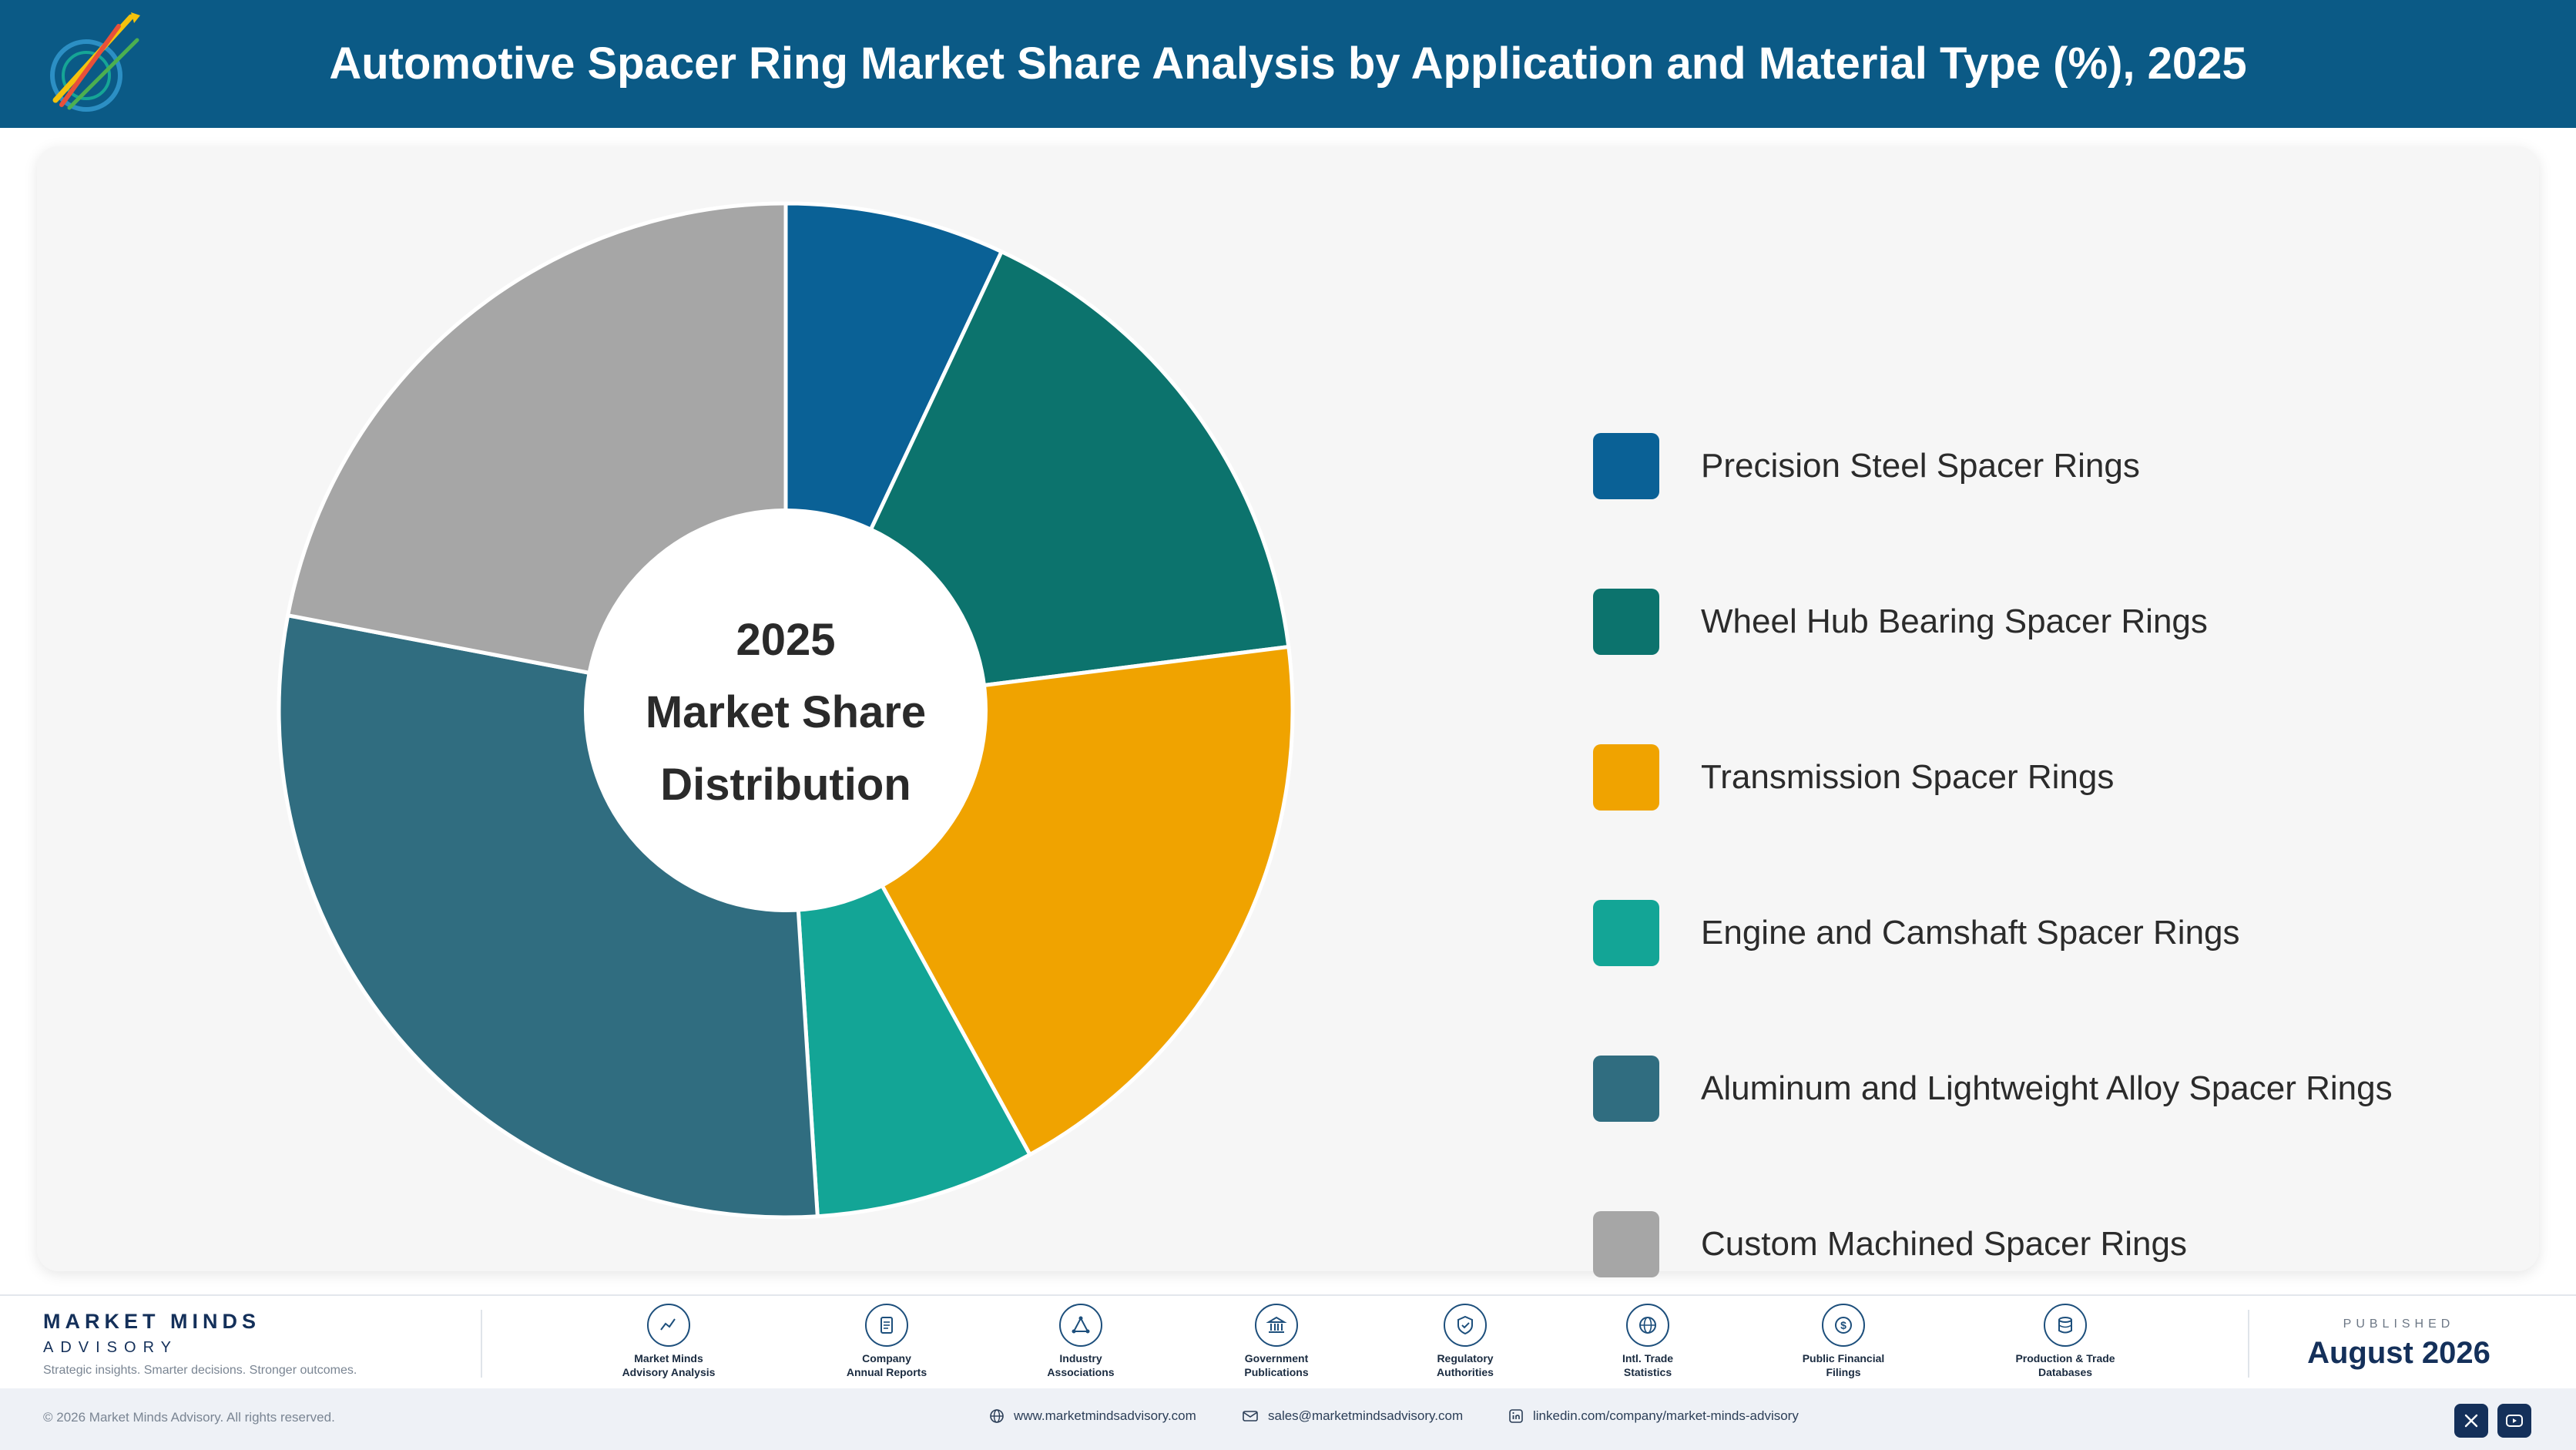 The image size is (2576, 1450). I want to click on source-item: Market Minds Advisory Analysis, so click(669, 1341).